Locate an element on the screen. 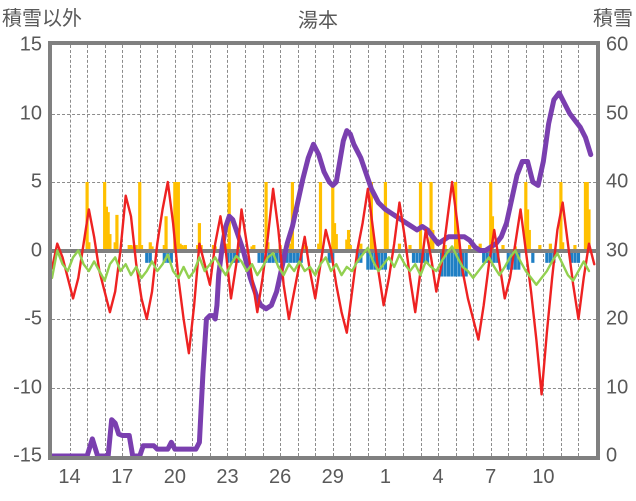 This screenshot has width=636, height=501. y-right-tick-label: 40 is located at coordinates (617, 181).